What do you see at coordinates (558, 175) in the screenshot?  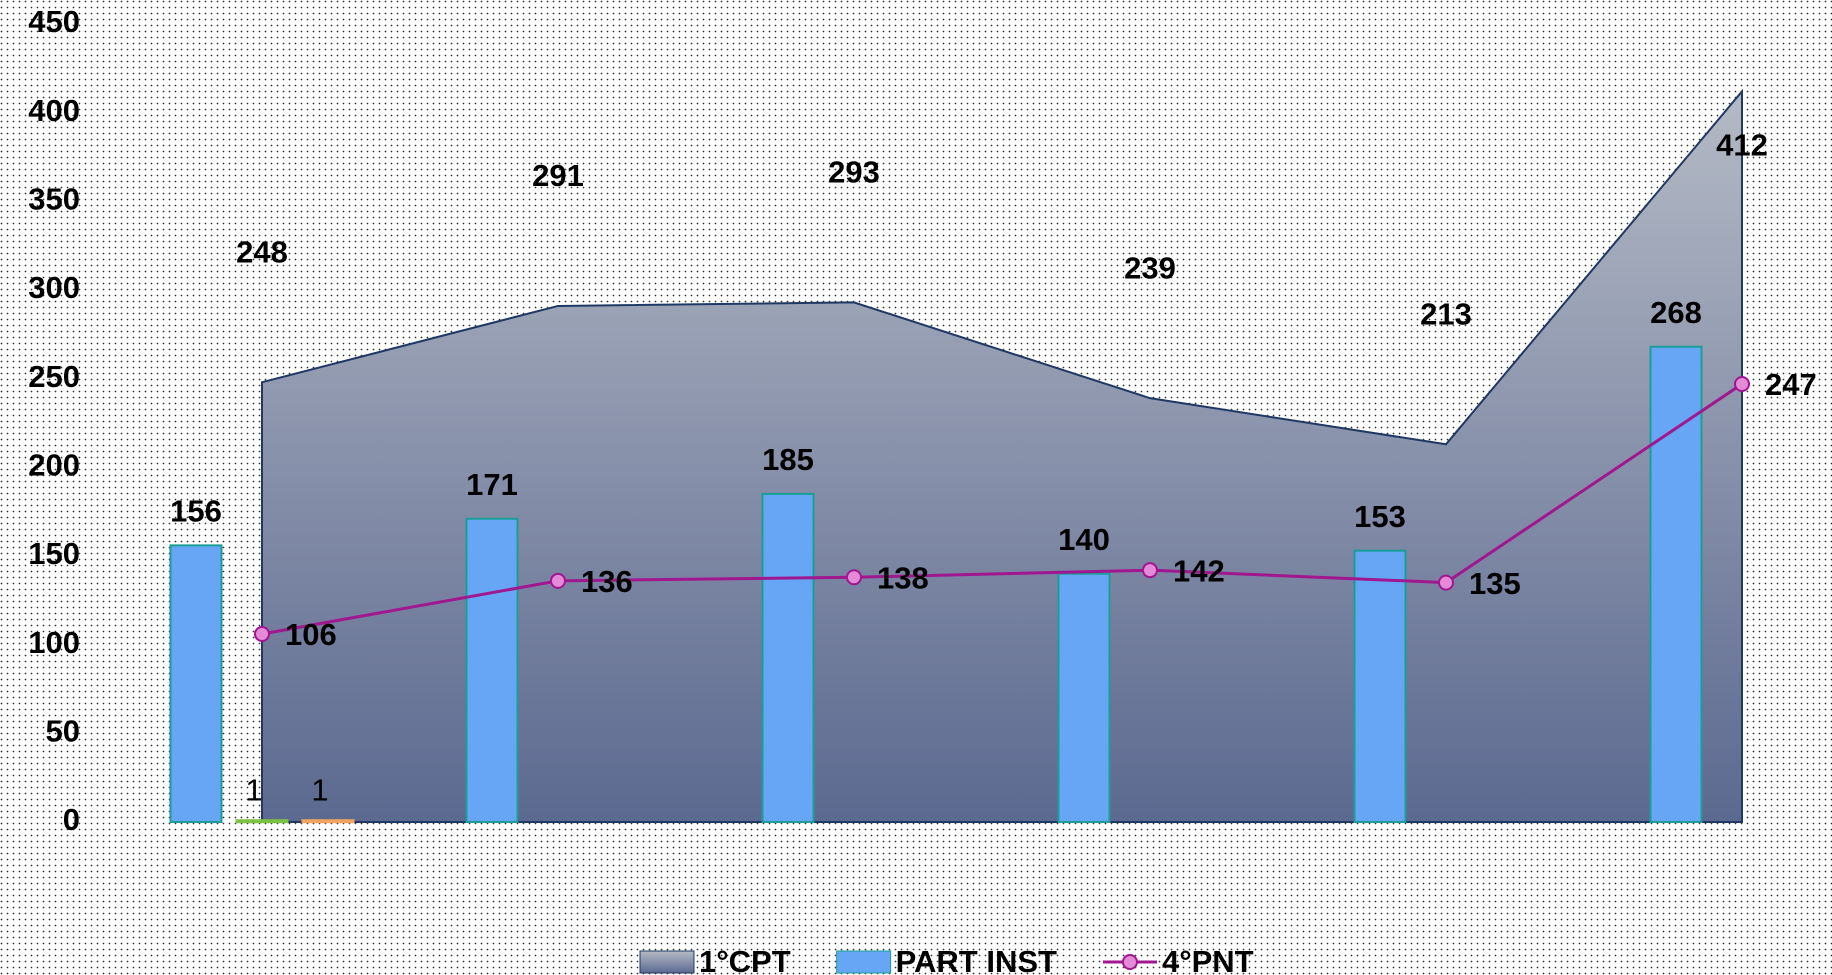 I see `data-label: 291` at bounding box center [558, 175].